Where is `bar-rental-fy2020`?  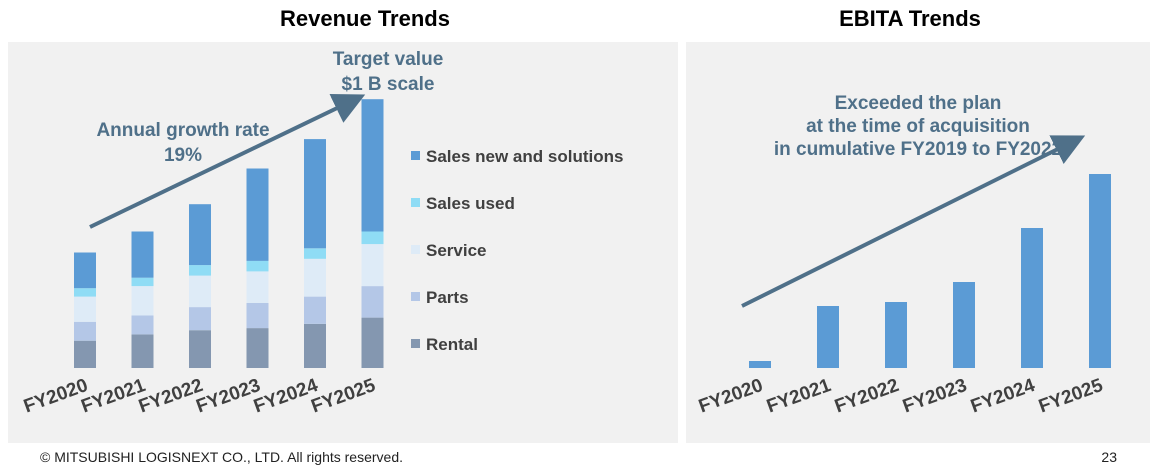 bar-rental-fy2020 is located at coordinates (85, 354).